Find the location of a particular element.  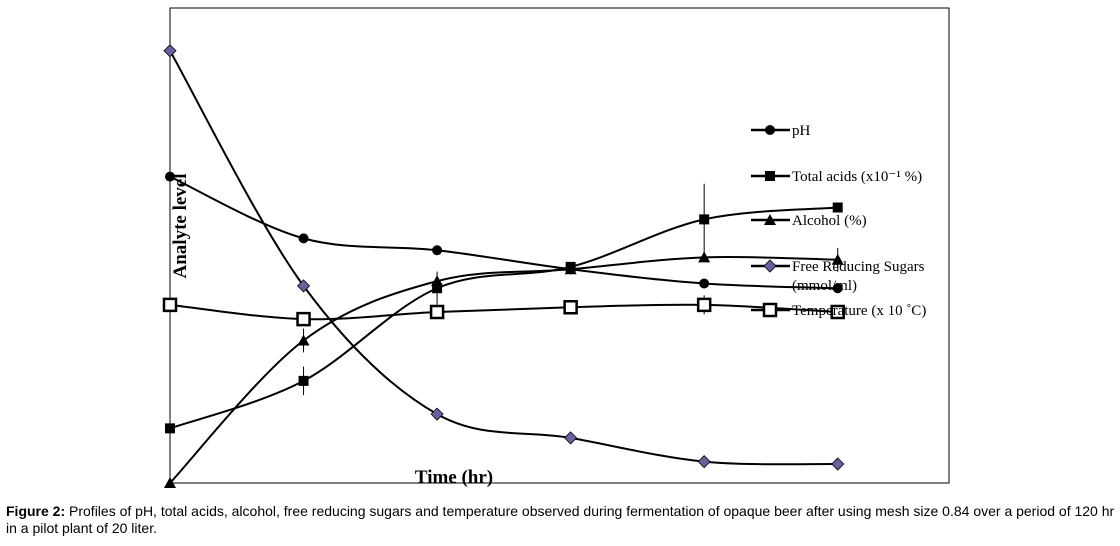

legend-entry: Total acids (x10⁻¹ %) is located at coordinates (836, 177).